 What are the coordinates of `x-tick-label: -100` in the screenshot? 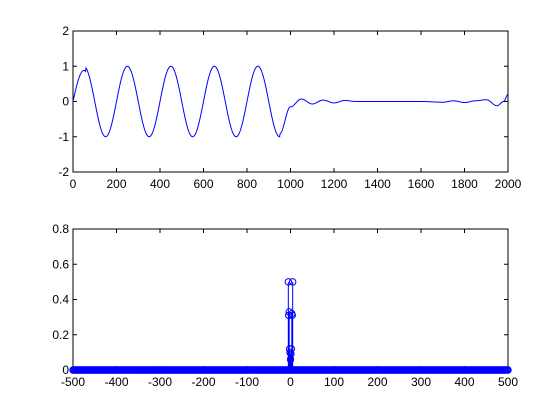 It's located at (247, 382).